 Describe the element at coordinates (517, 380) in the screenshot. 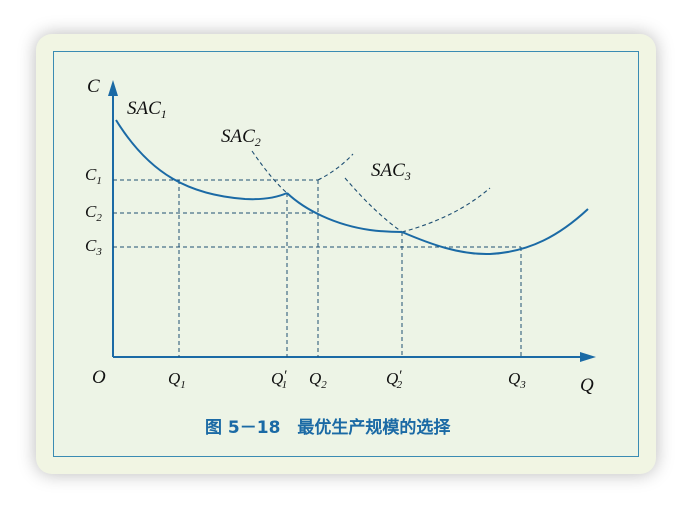

I see `q3-label: Q3` at that location.